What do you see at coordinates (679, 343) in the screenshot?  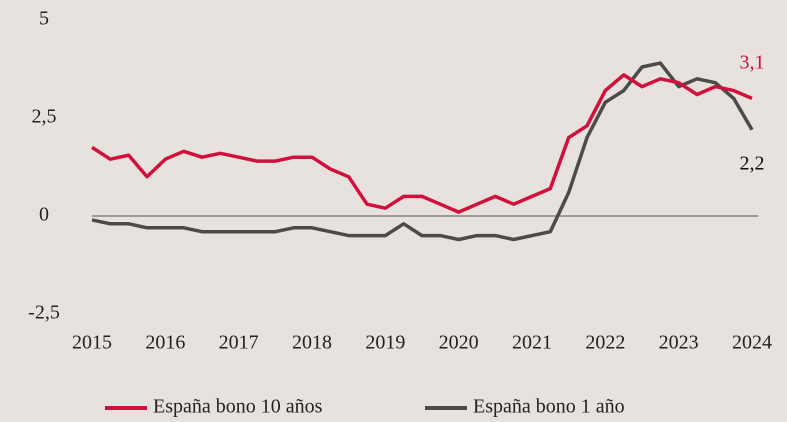 I see `x-tick-label: 2023` at bounding box center [679, 343].